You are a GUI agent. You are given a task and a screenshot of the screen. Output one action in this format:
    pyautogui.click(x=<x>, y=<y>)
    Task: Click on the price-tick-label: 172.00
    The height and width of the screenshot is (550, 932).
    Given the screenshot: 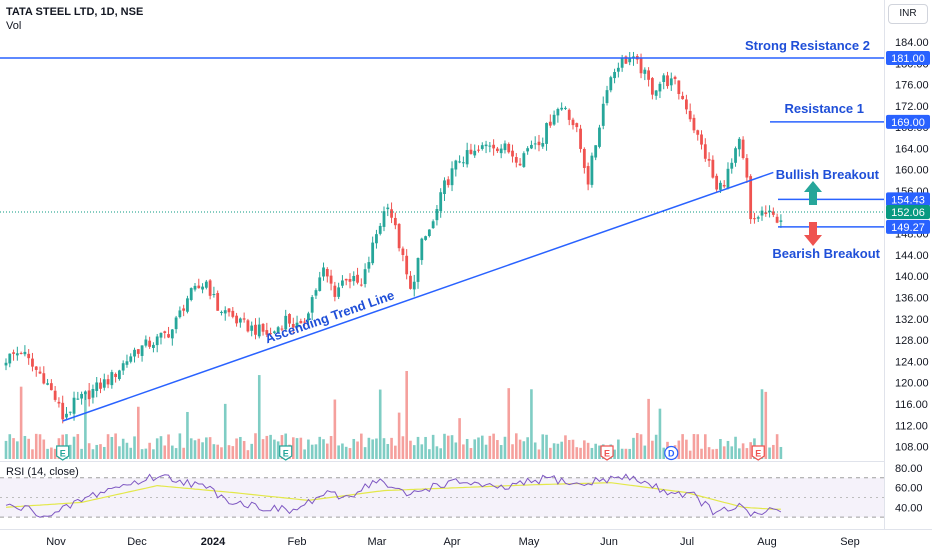 What is the action you would take?
    pyautogui.click(x=912, y=107)
    